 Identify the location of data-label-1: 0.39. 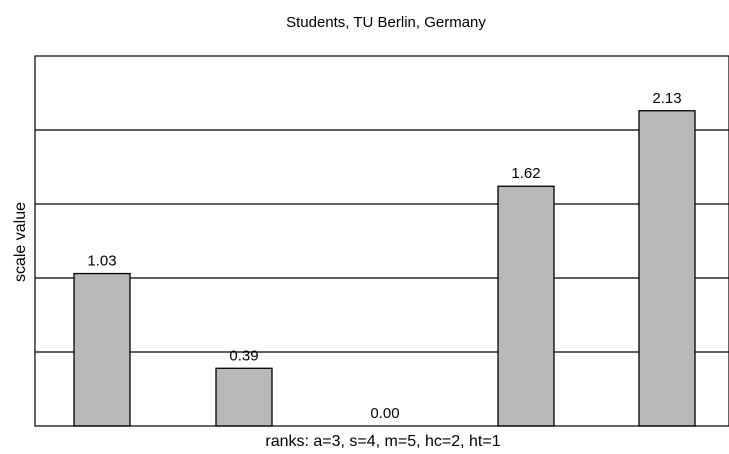
(243, 355).